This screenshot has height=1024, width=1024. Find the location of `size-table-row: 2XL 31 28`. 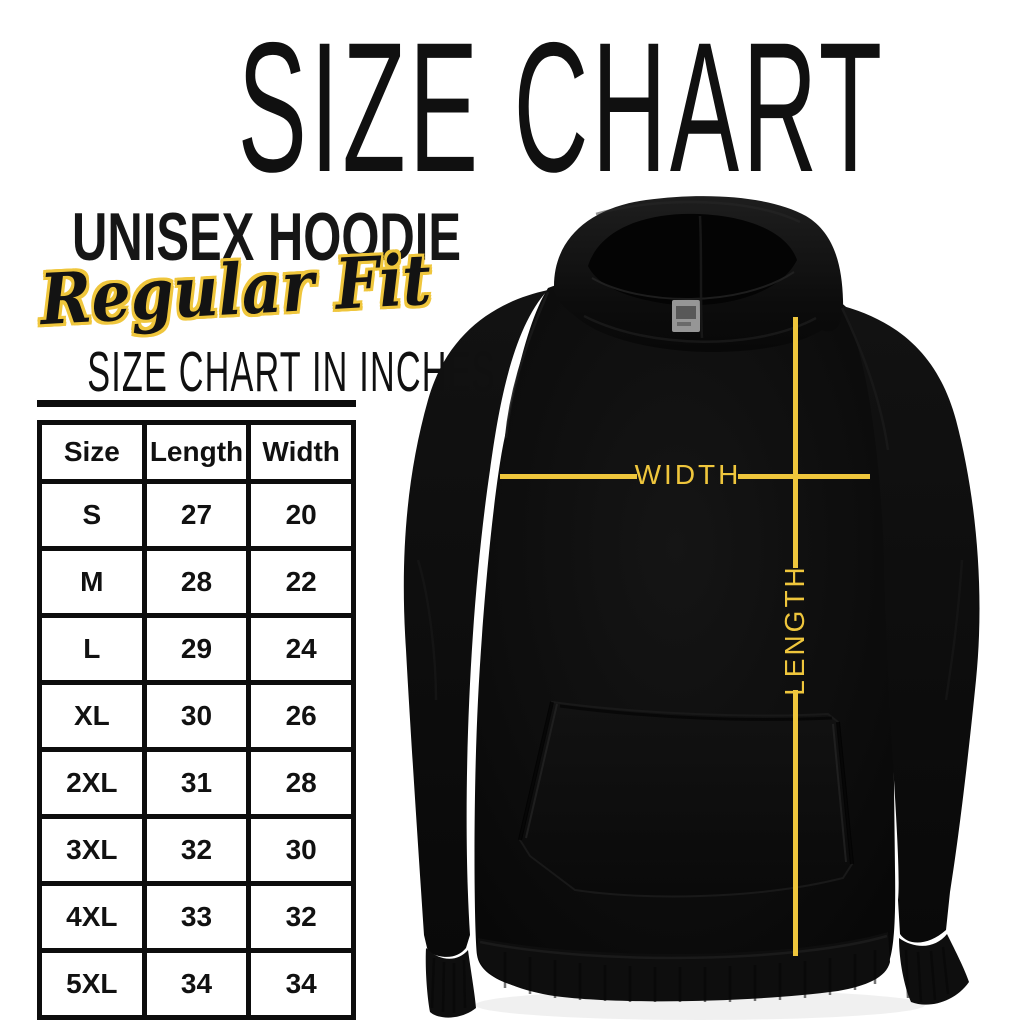

size-table-row: 2XL 31 28 is located at coordinates (196, 783).